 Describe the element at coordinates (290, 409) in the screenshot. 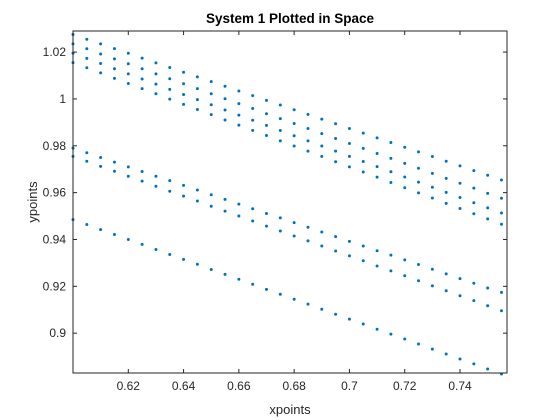

I see `x-axis-label: xpoints` at that location.